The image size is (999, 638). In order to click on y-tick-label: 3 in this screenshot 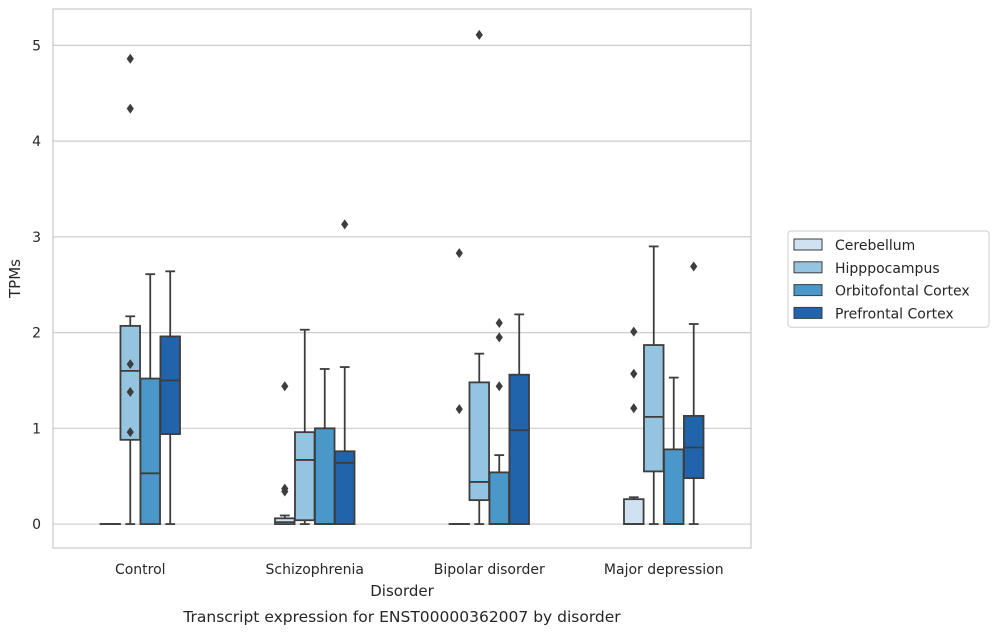, I will do `click(36, 238)`.